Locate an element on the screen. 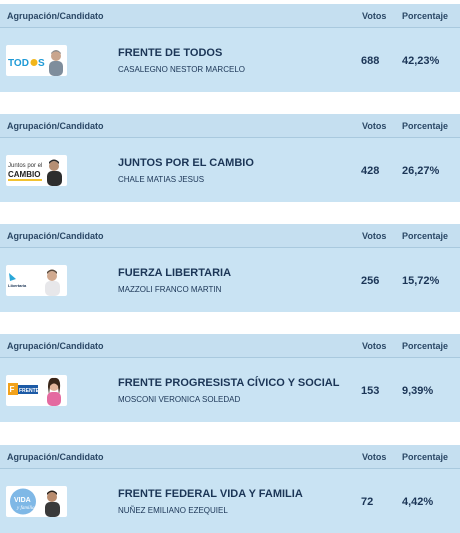 This screenshot has width=460, height=533. votes-value: 428 is located at coordinates (370, 171).